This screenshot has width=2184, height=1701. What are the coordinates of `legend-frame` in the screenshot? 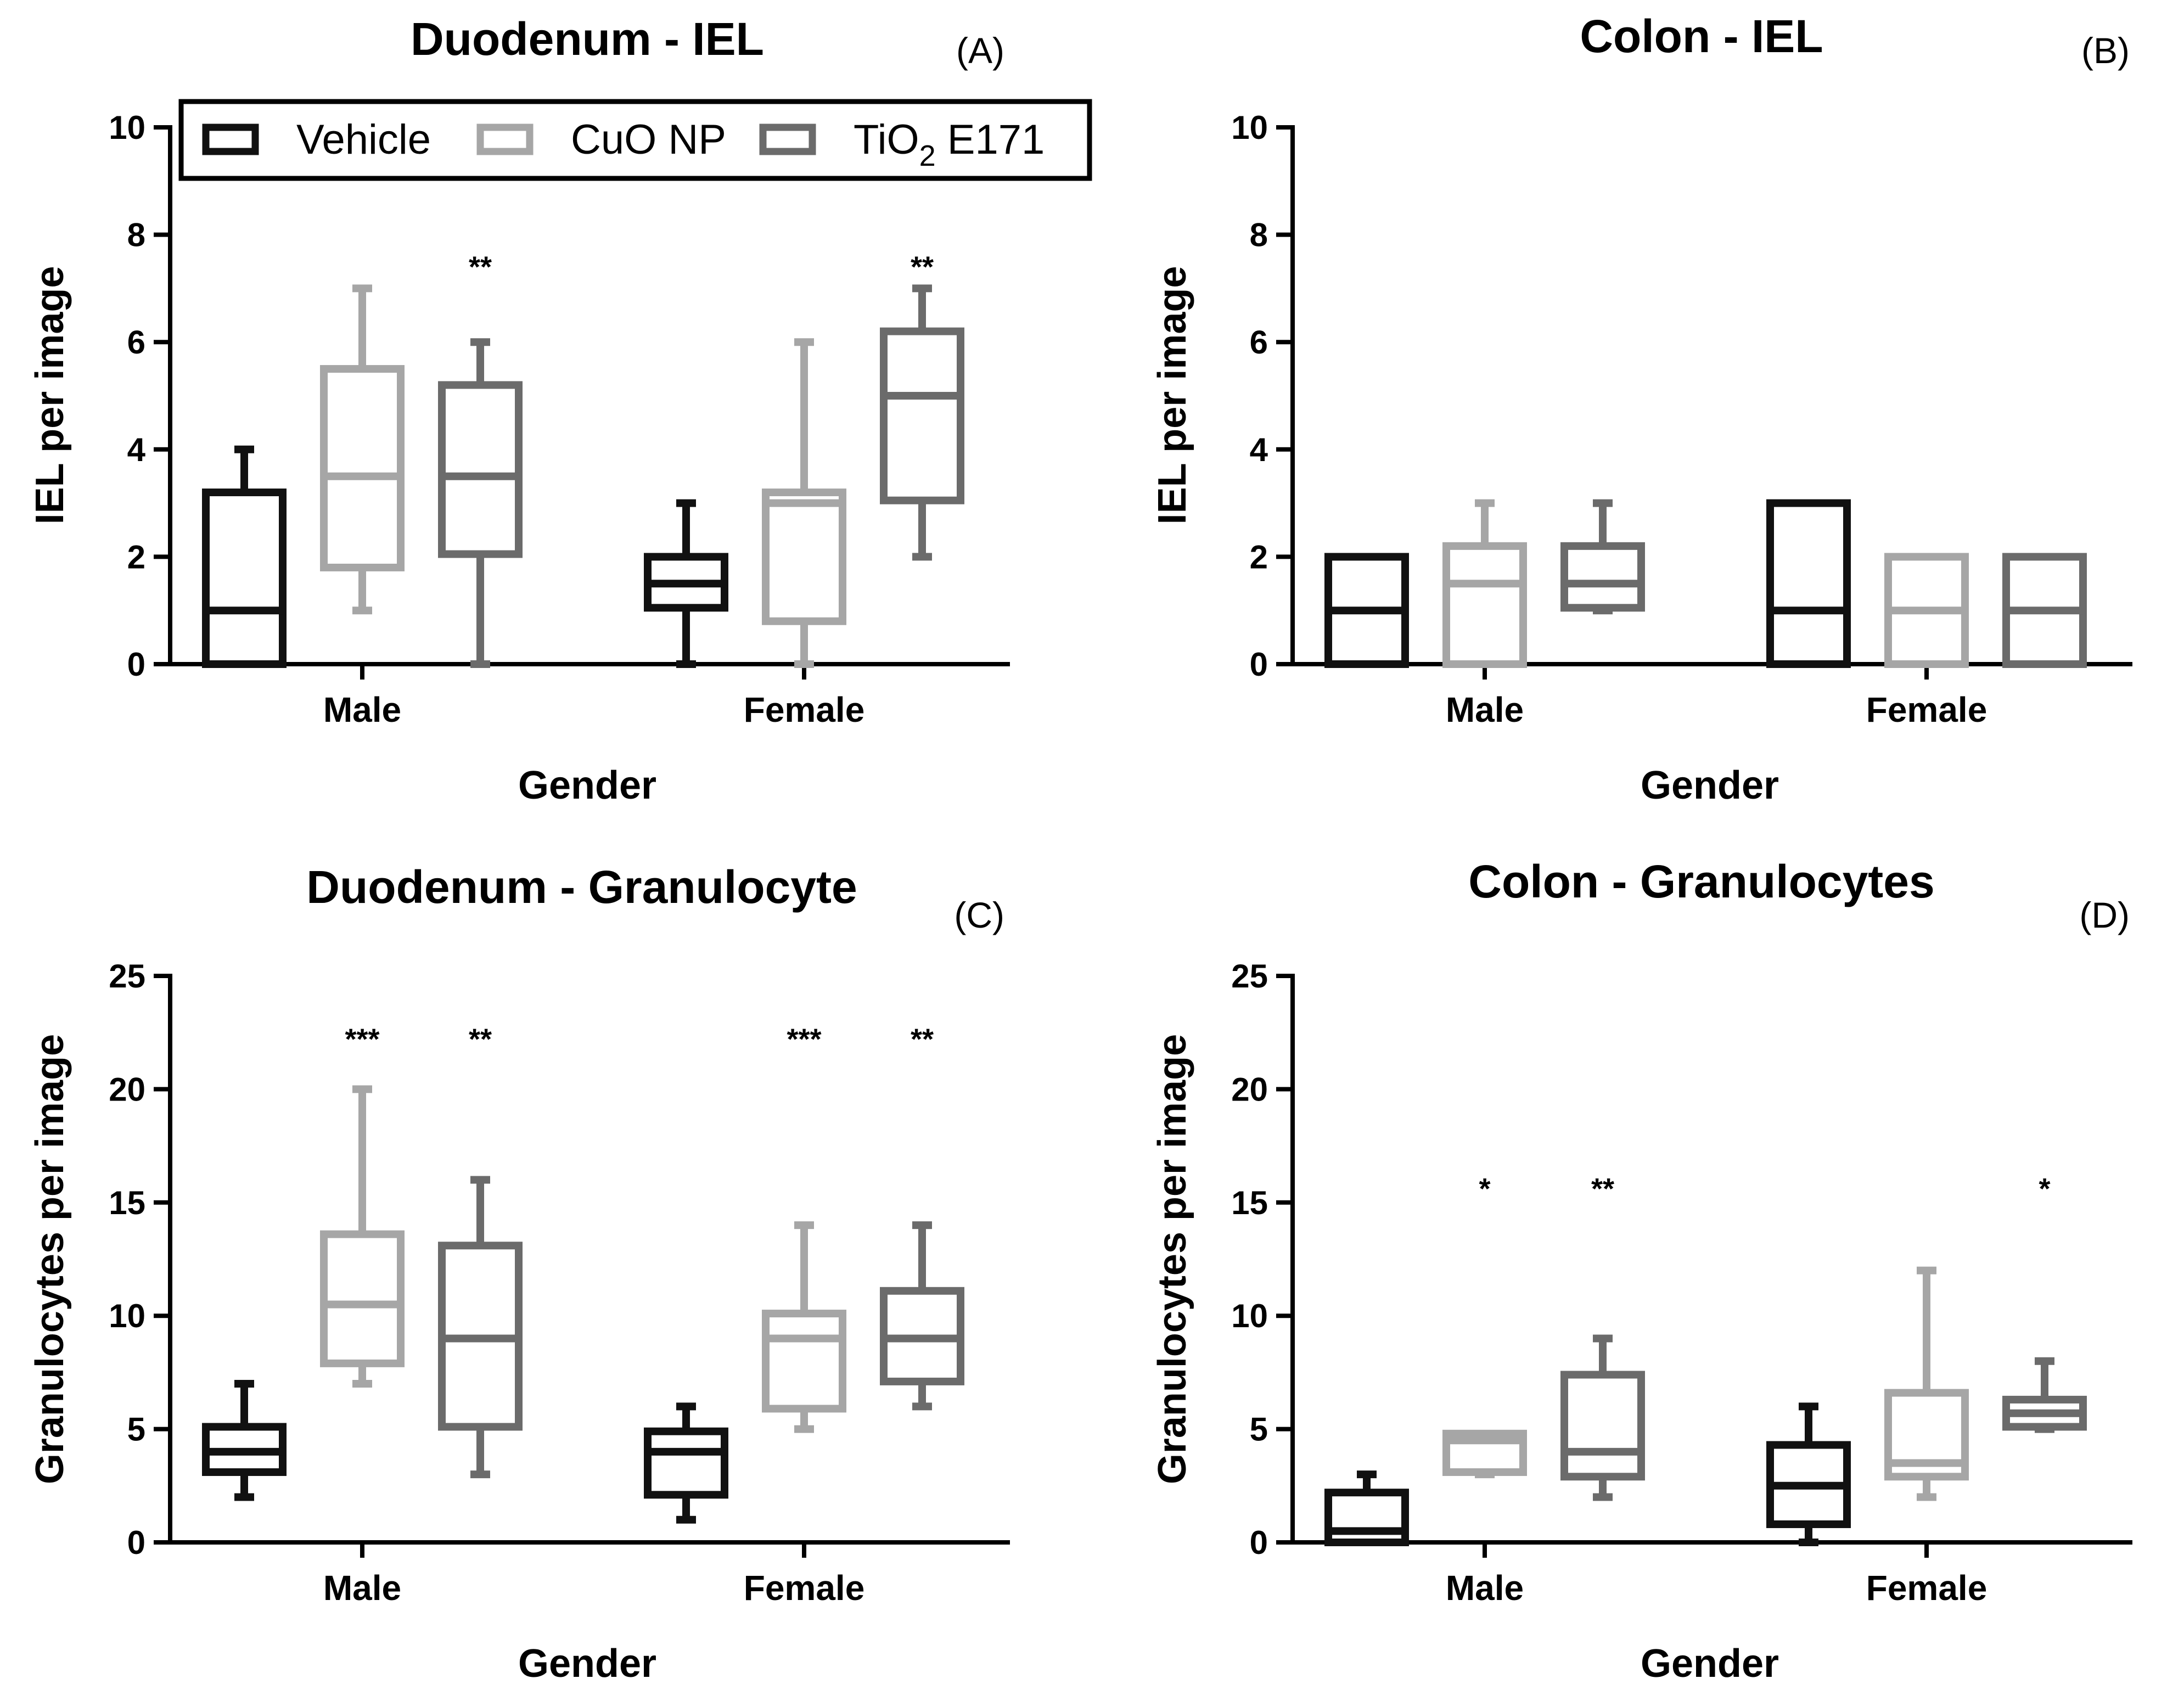 It's located at (635, 140).